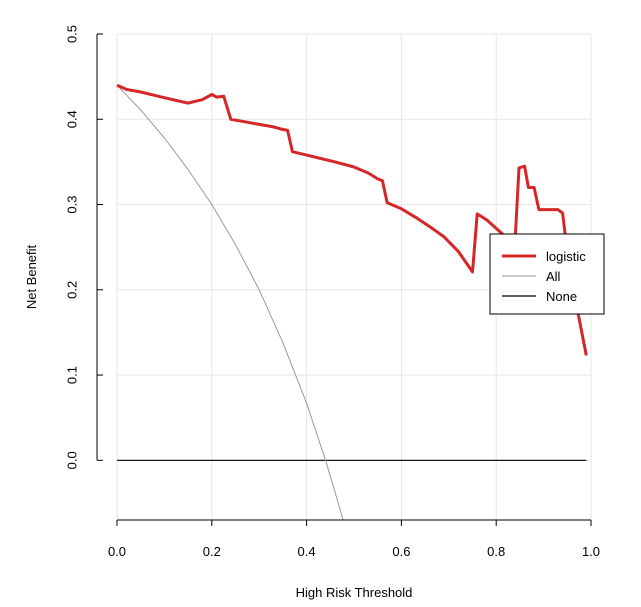 The width and height of the screenshot is (641, 607). Describe the element at coordinates (561, 296) in the screenshot. I see `legend-label-none: None` at that location.